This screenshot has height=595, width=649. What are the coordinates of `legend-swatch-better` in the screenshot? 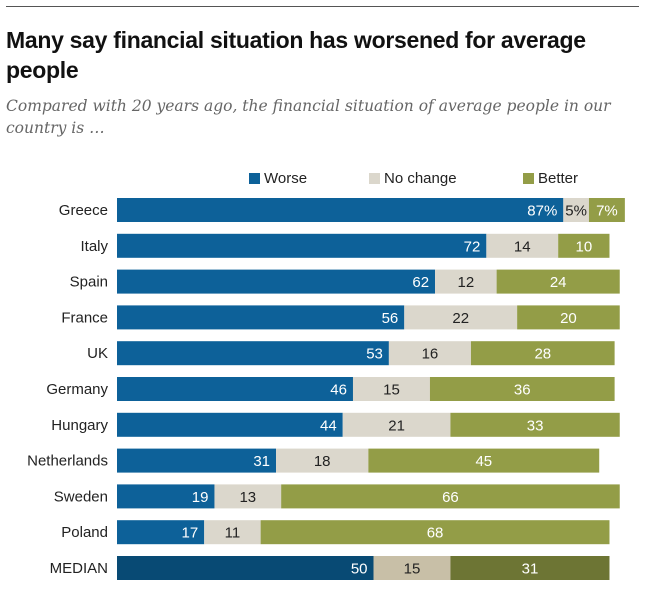 It's located at (528, 178).